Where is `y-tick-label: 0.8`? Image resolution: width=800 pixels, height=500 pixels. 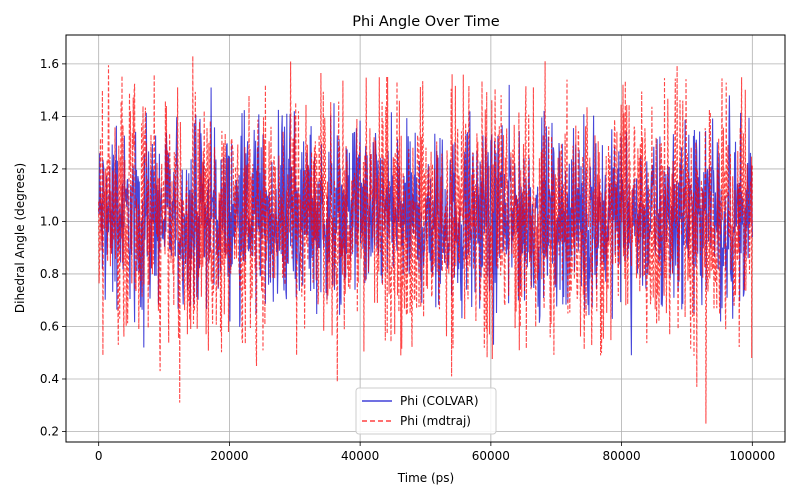 y-tick-label: 0.8 is located at coordinates (49, 274).